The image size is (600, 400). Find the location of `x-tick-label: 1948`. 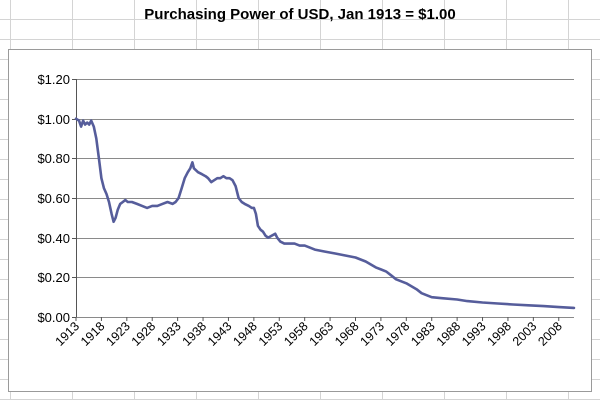

x-tick-label: 1948 is located at coordinates (245, 334).